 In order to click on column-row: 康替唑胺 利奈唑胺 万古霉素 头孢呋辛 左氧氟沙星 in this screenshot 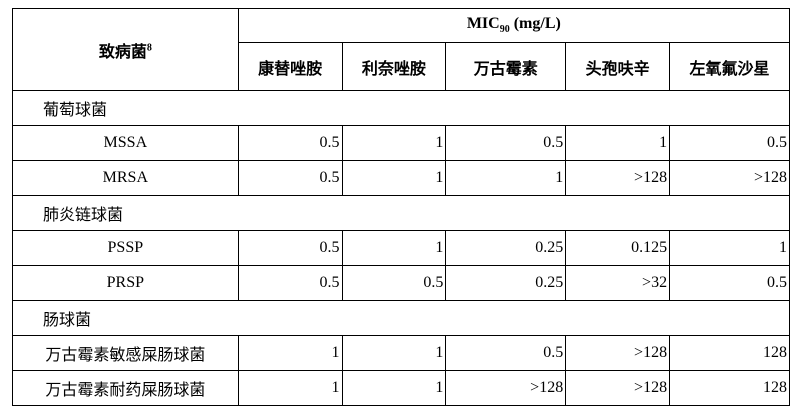, I will do `click(401, 66)`.